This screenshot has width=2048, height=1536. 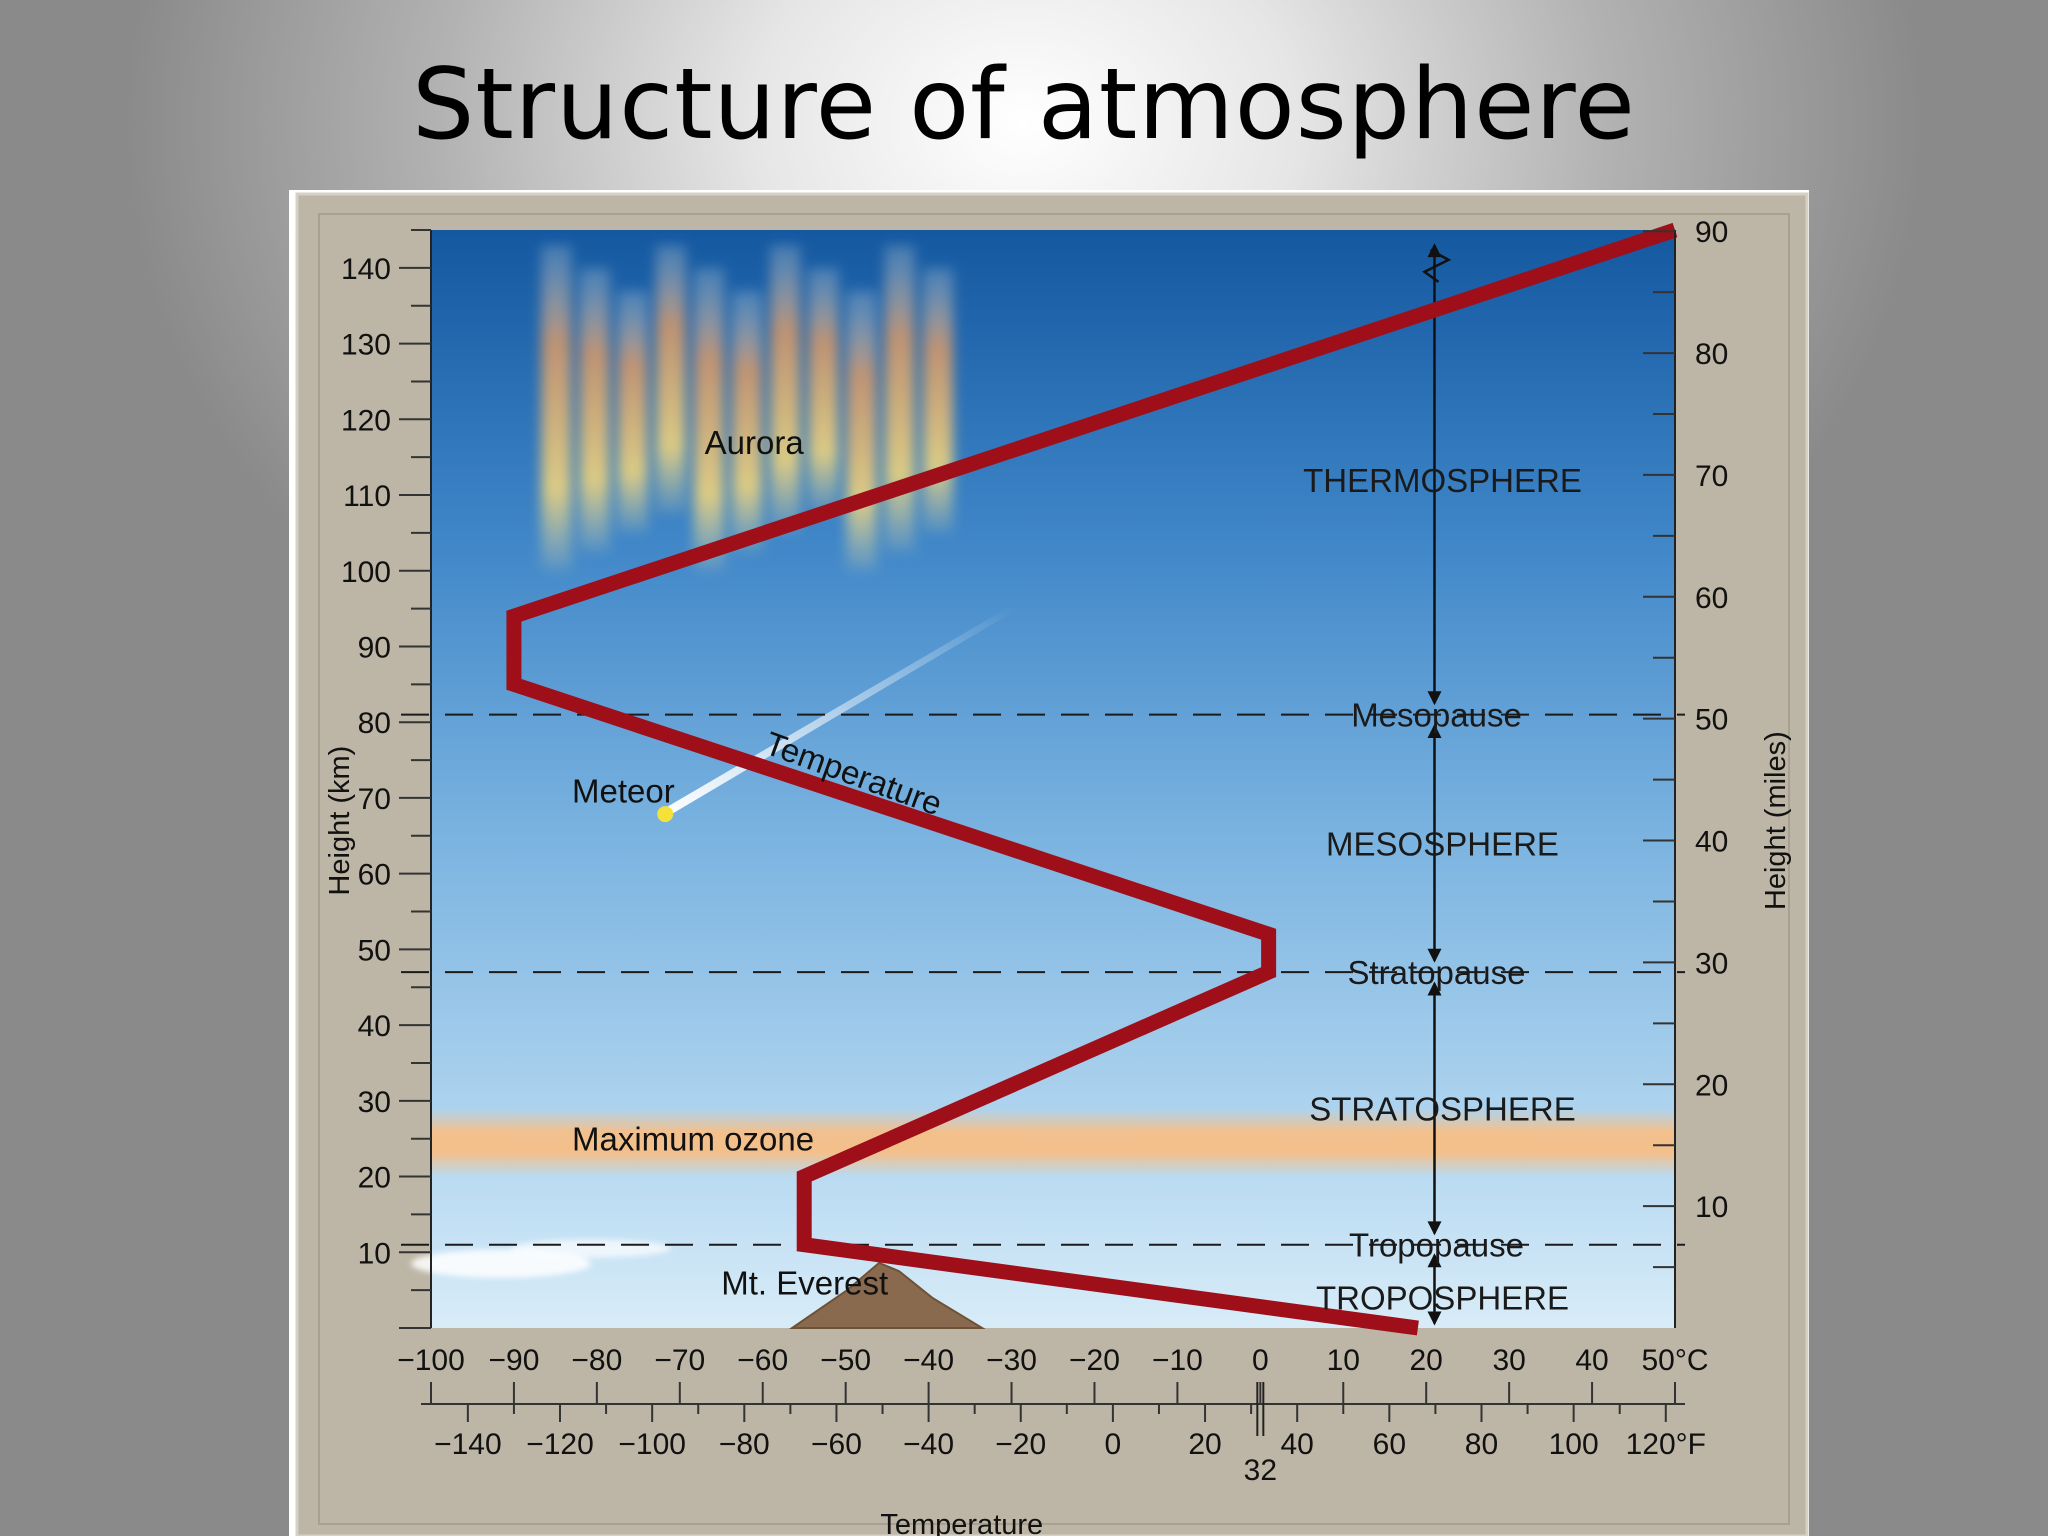 What do you see at coordinates (1711, 842) in the screenshot?
I see `y-tick-label-miles: 40` at bounding box center [1711, 842].